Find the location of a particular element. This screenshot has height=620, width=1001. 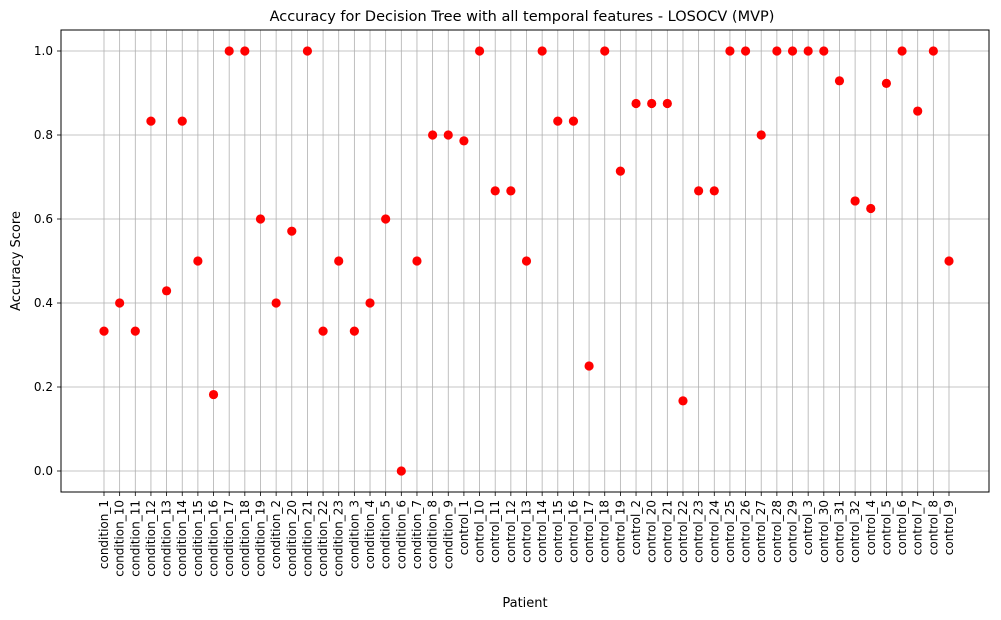

x-tick-label: control_18 is located at coordinates (605, 531).